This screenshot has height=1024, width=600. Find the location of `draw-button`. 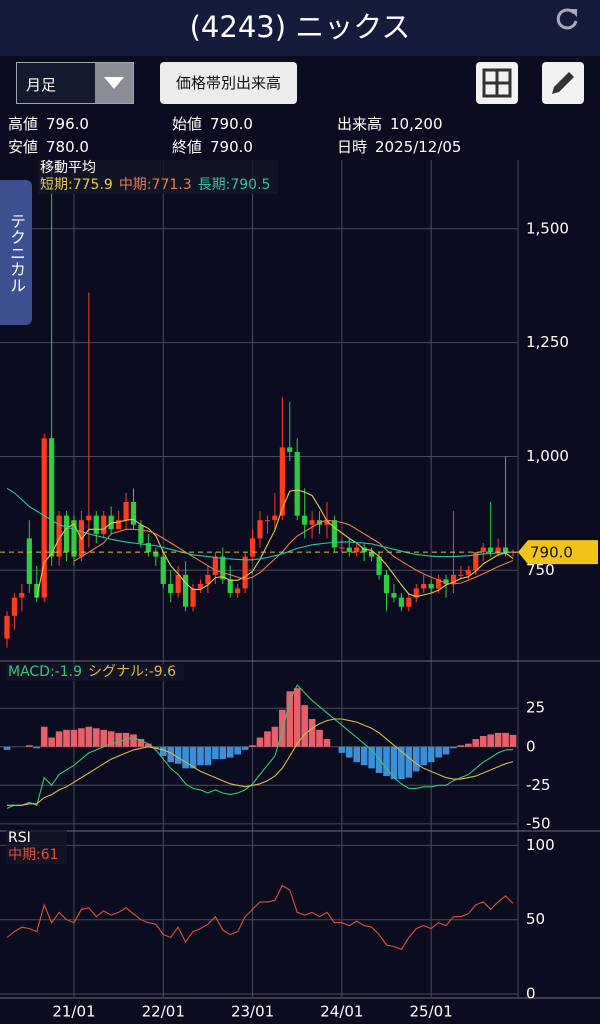

draw-button is located at coordinates (563, 83).